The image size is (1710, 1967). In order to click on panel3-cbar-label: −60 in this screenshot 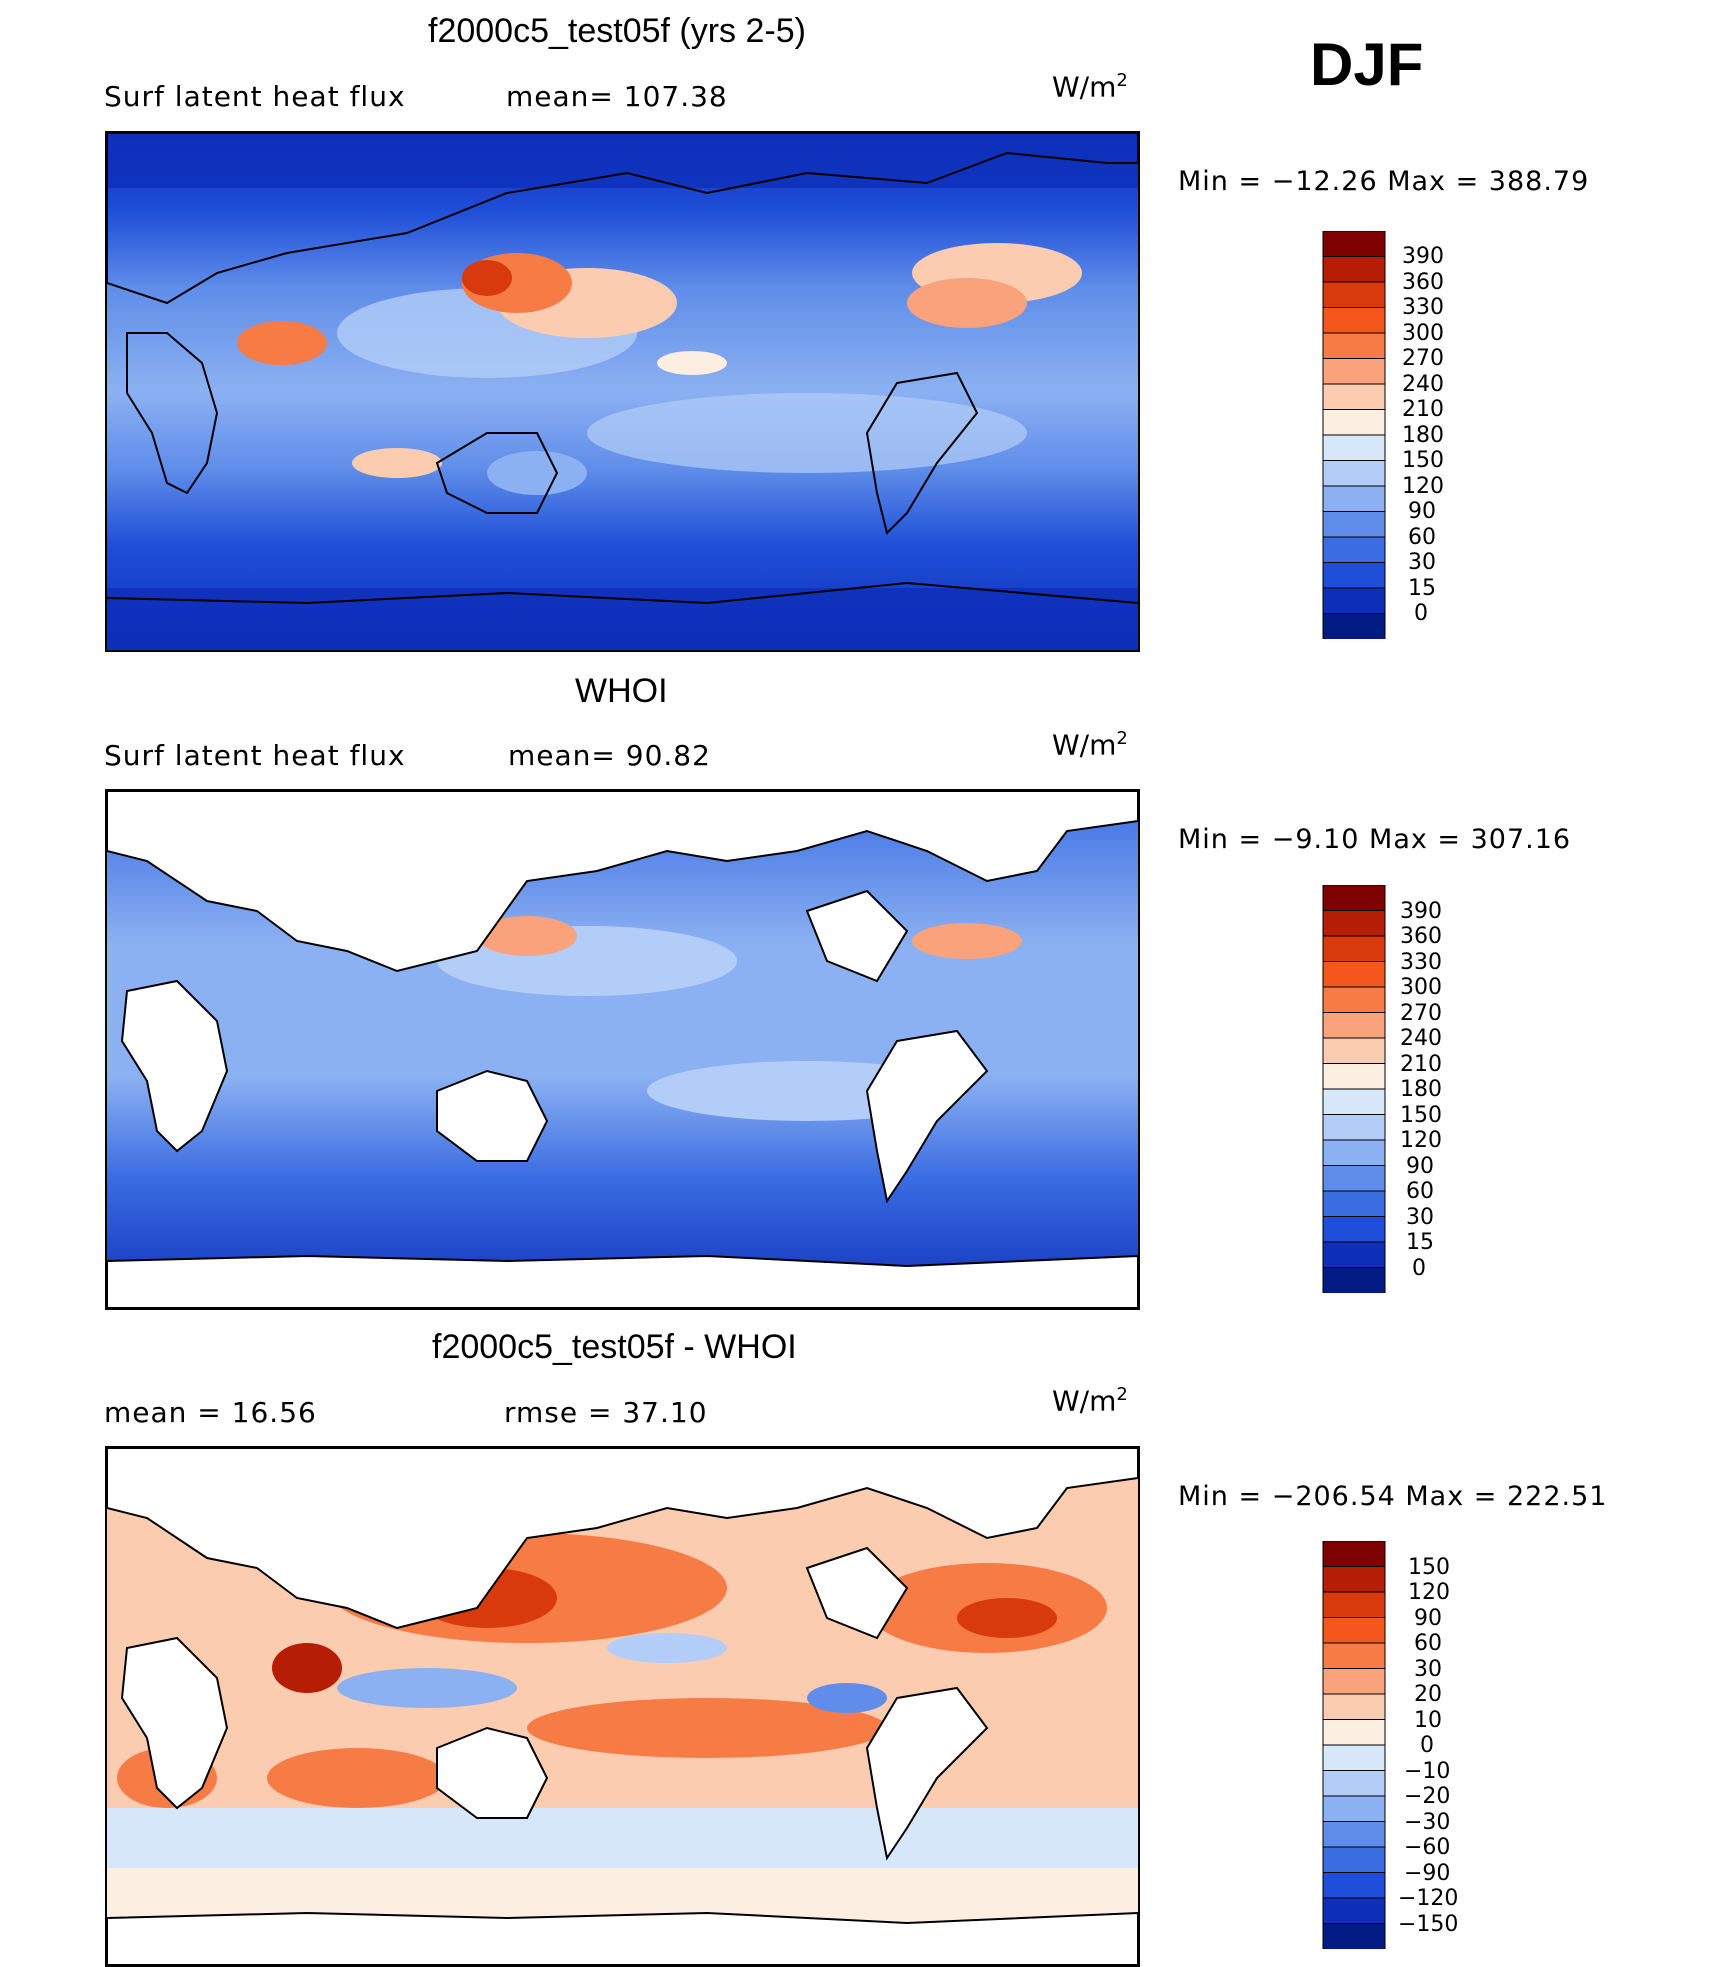, I will do `click(1427, 1847)`.